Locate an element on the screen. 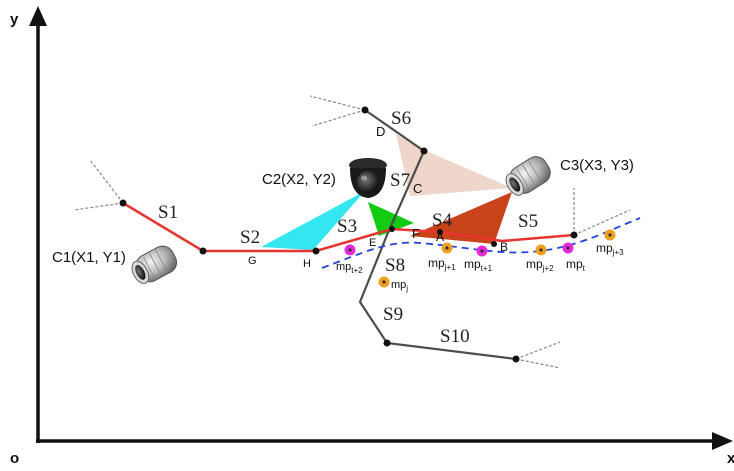 This screenshot has height=471, width=734. x-axis-label: x is located at coordinates (730, 458).